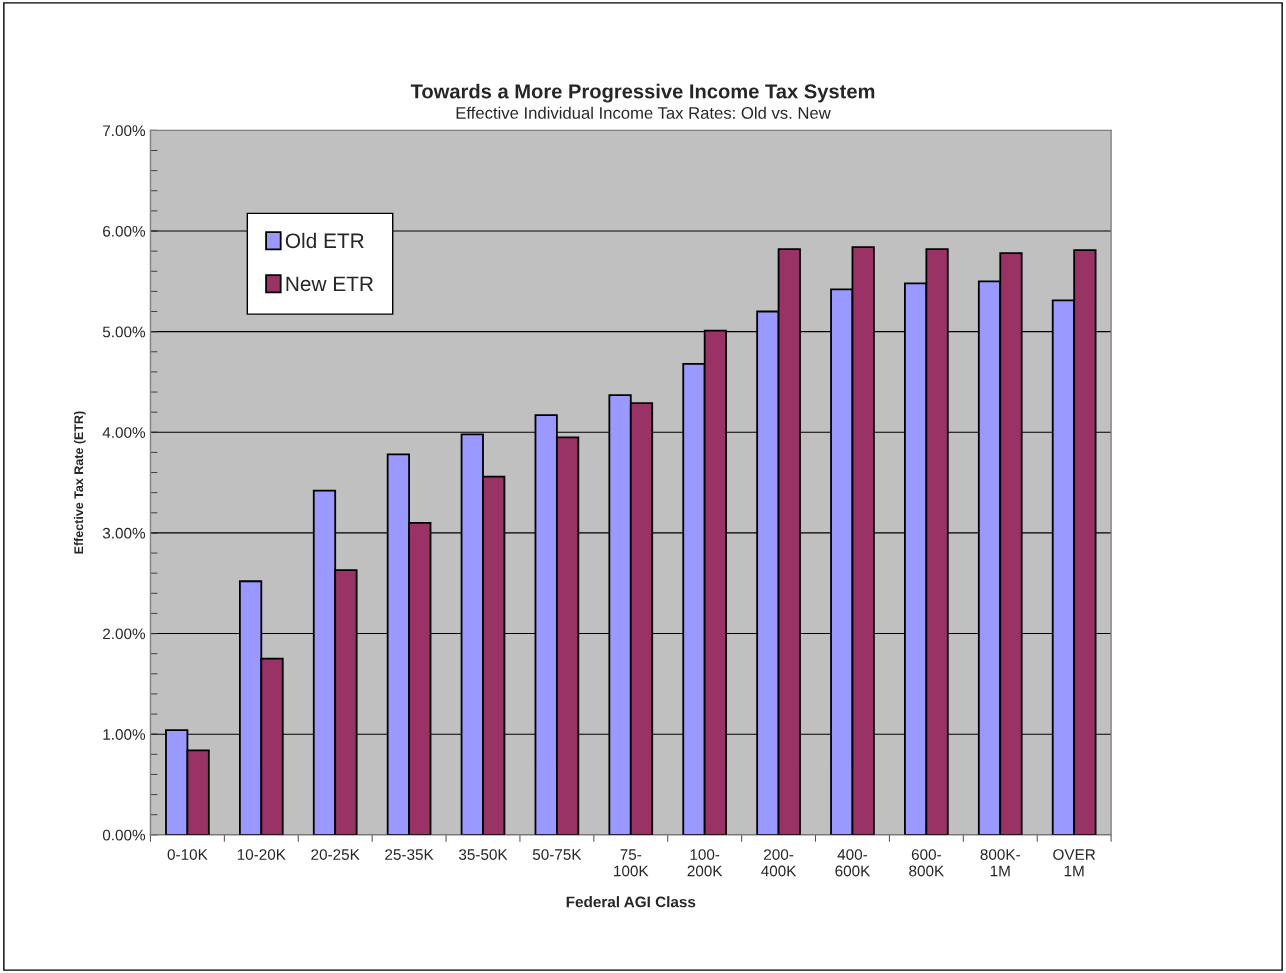  I want to click on y-tick-label: 2.00%, so click(124, 634).